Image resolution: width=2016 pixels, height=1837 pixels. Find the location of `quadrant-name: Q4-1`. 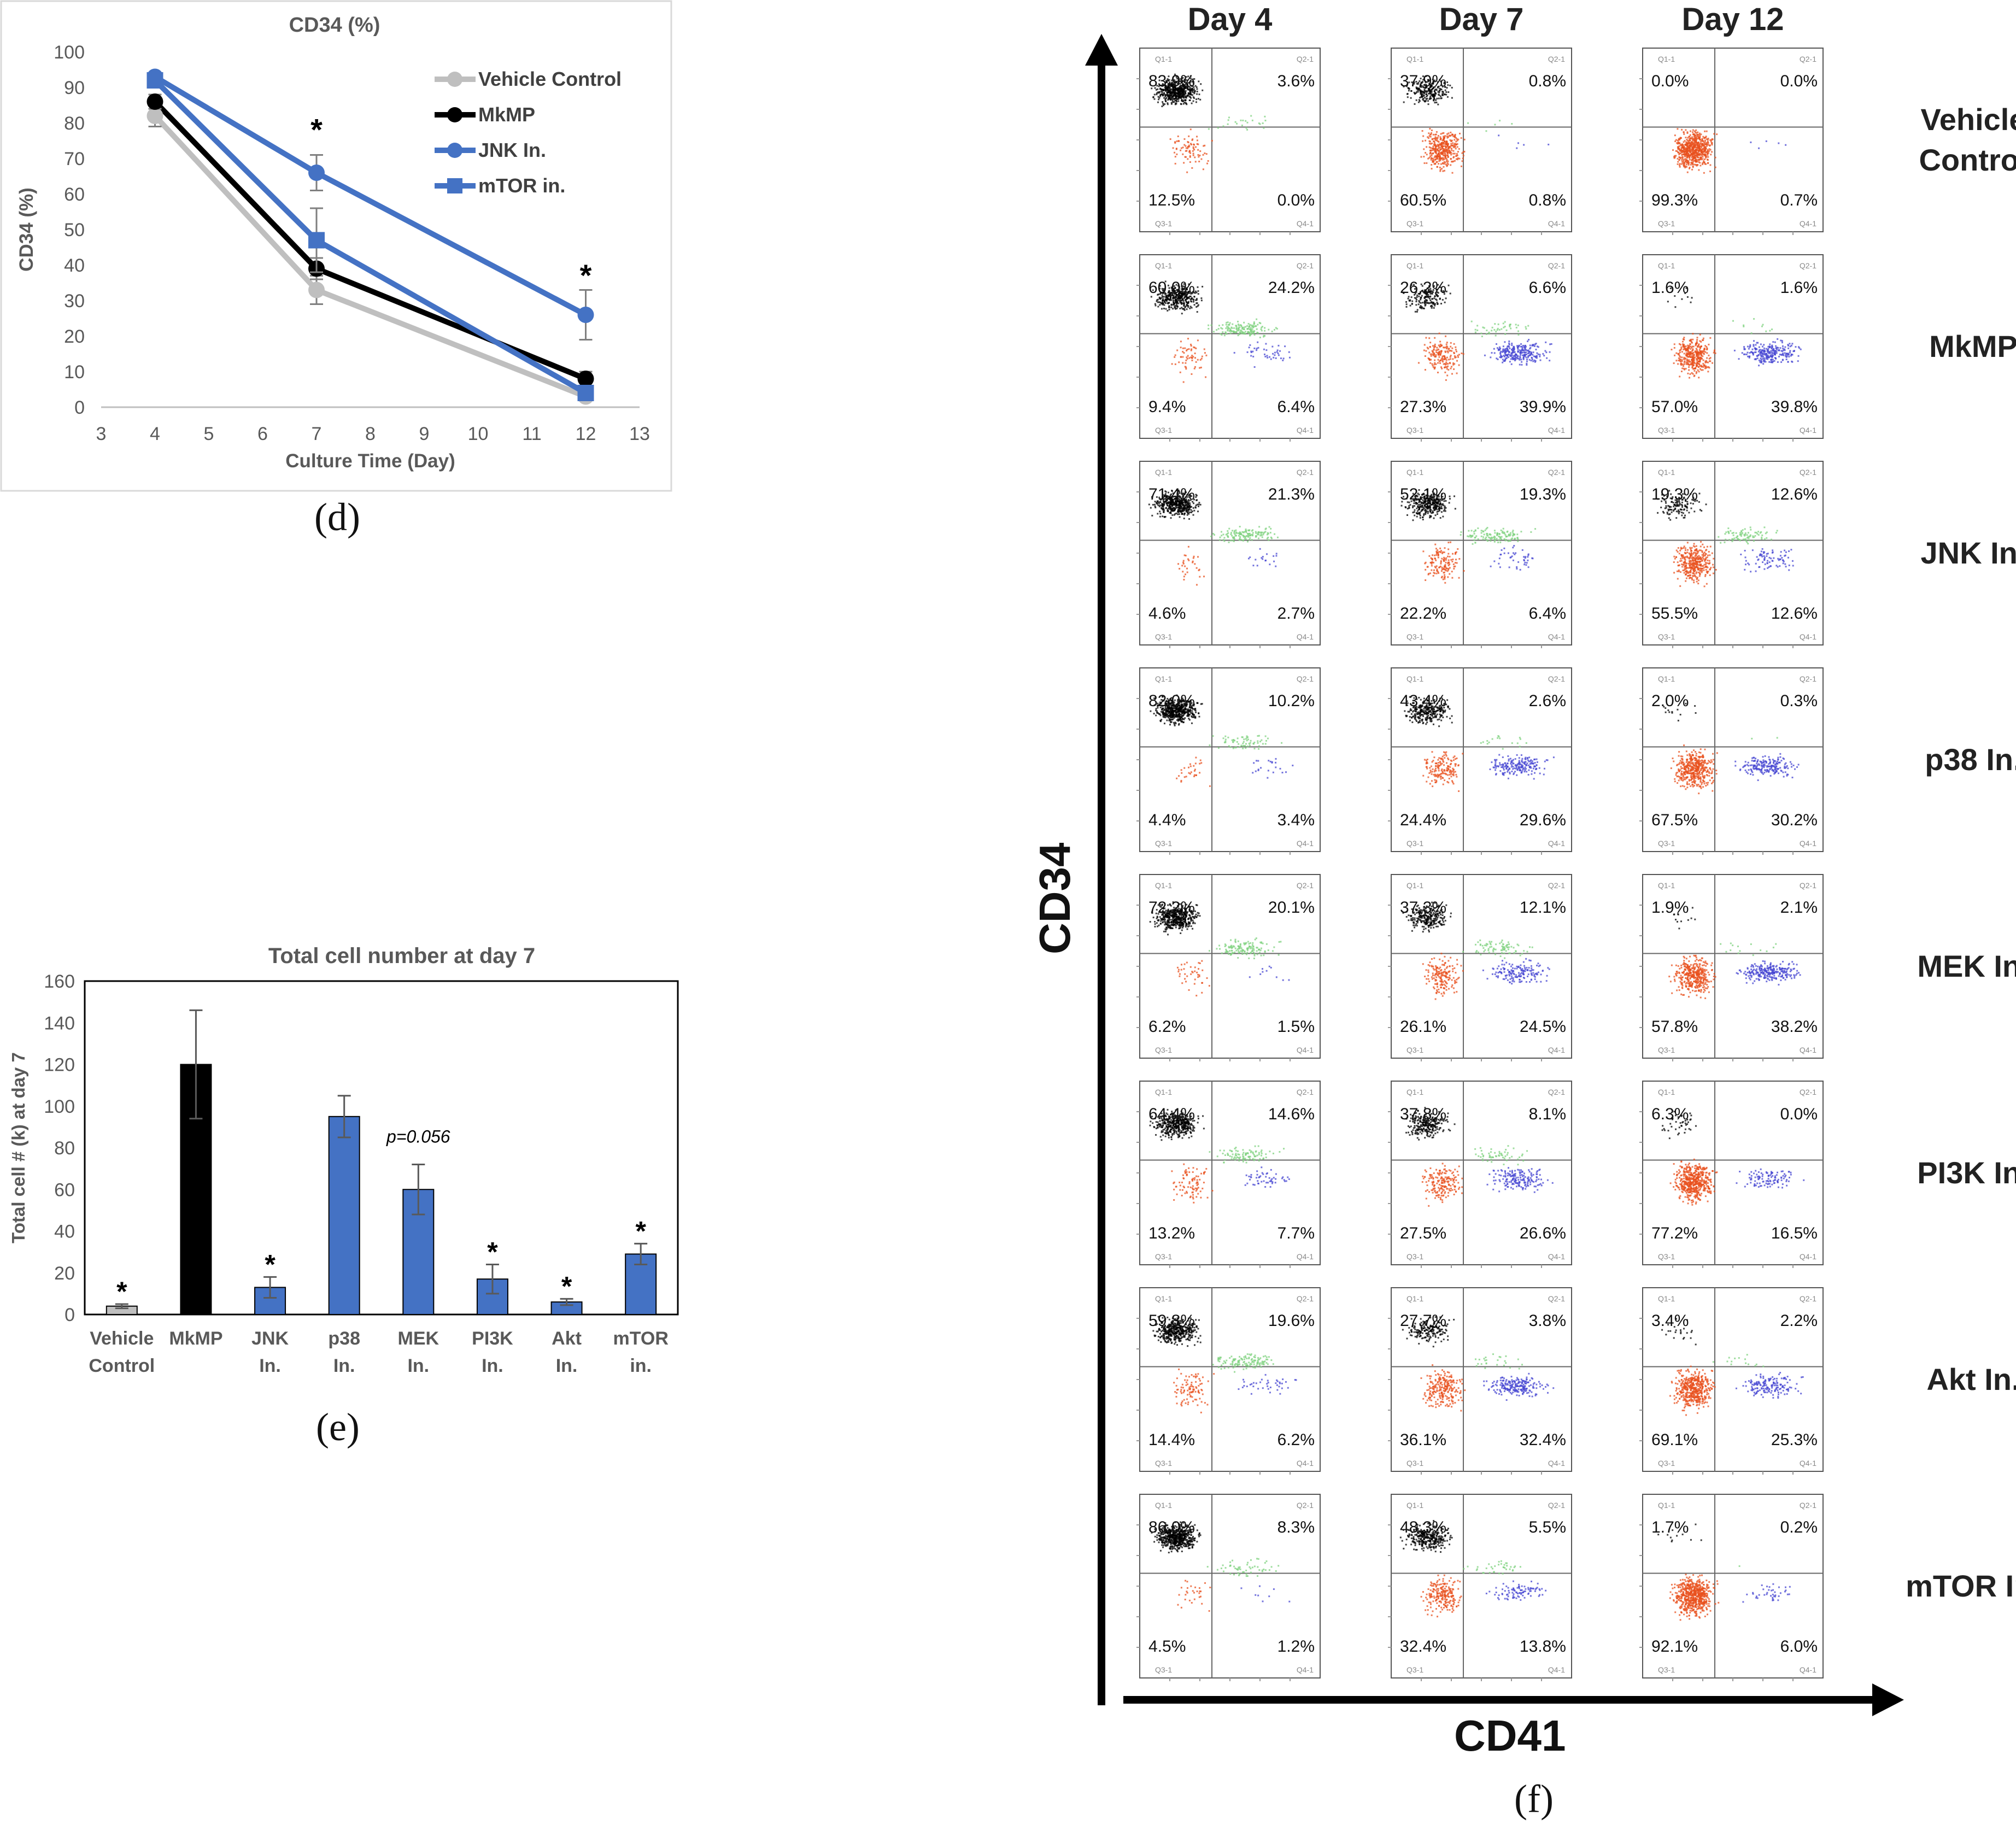

quadrant-name: Q4-1 is located at coordinates (1305, 430).